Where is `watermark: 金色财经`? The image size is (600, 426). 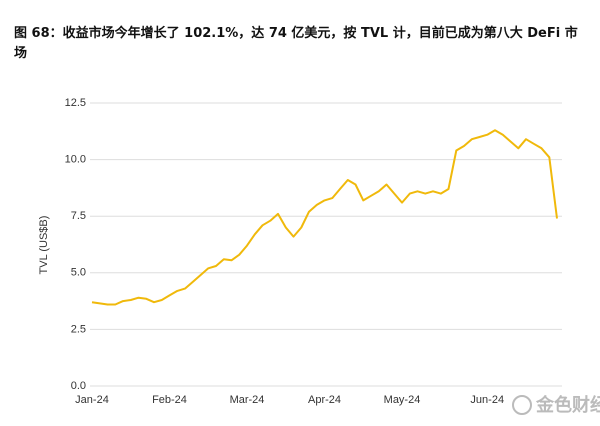
watermark: 金色财经 is located at coordinates (567, 404).